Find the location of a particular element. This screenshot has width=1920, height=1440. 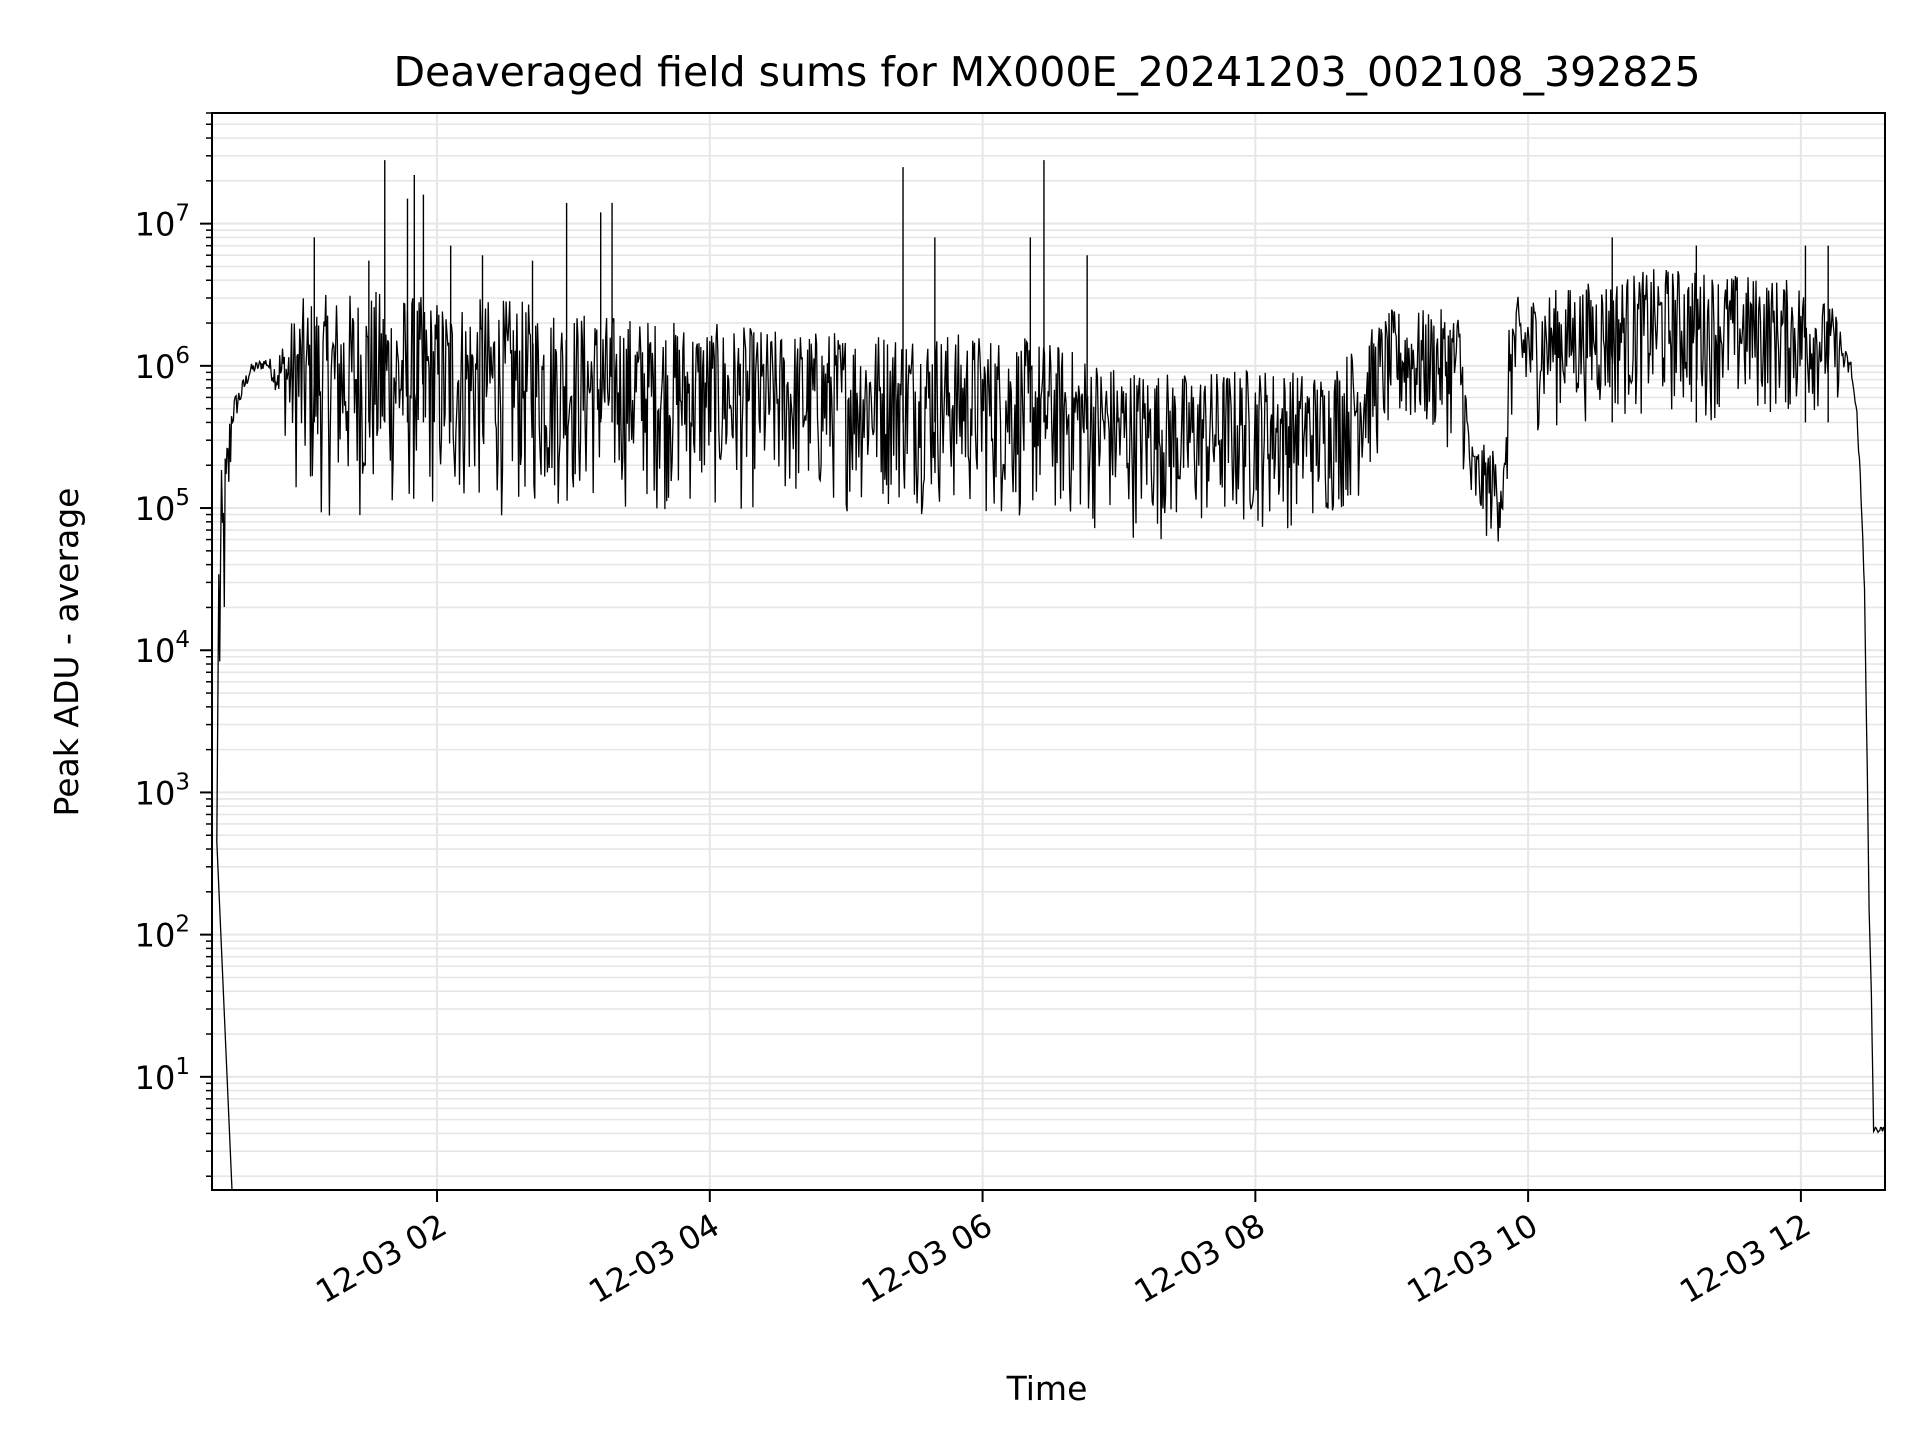

x-axis-title: Time is located at coordinates (1047, 1388).